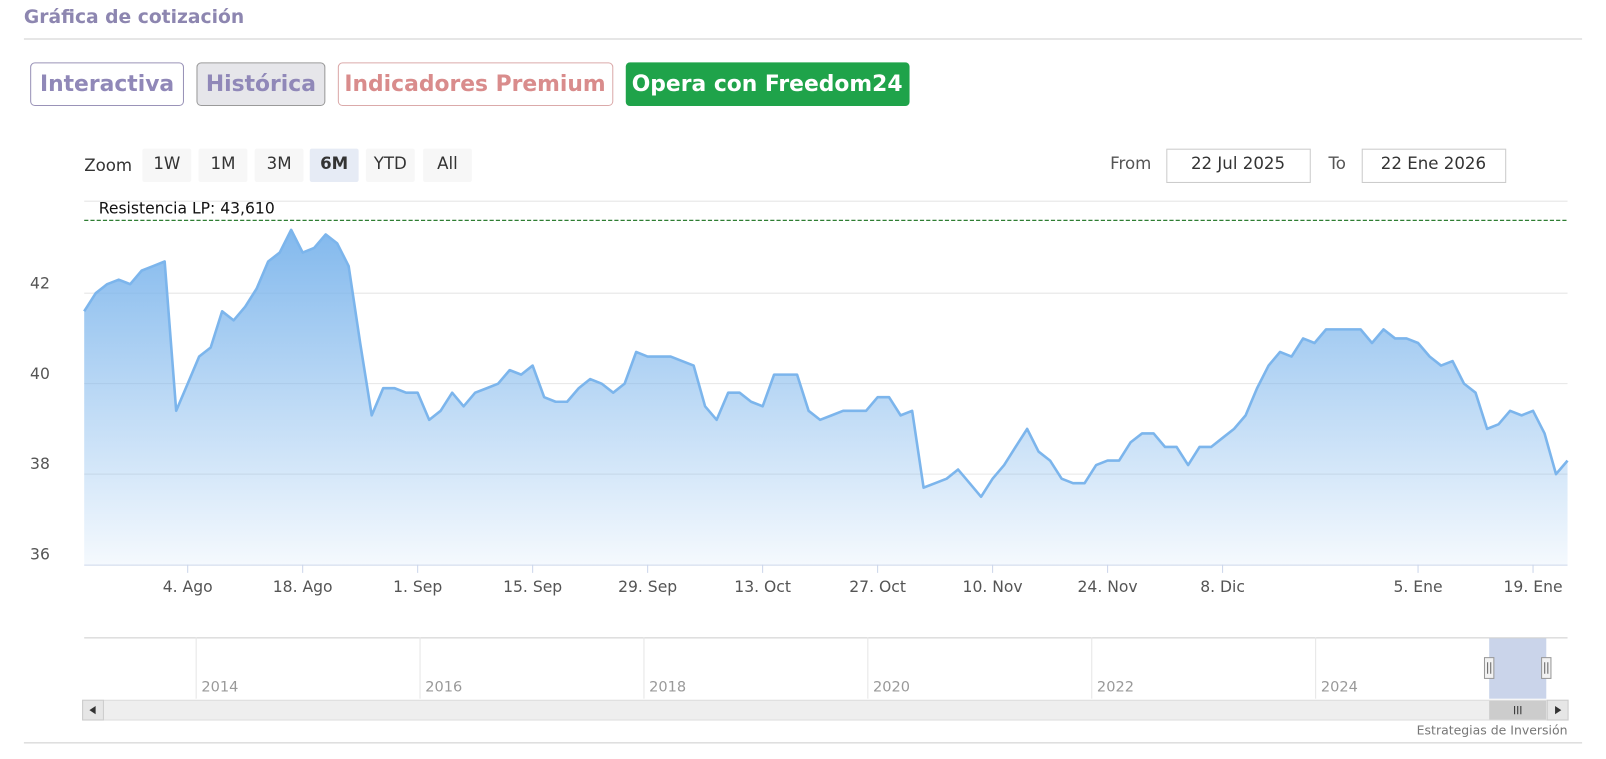 This screenshot has width=1606, height=759. Describe the element at coordinates (1417, 587) in the screenshot. I see `x-tick-label: 5. Ene` at that location.